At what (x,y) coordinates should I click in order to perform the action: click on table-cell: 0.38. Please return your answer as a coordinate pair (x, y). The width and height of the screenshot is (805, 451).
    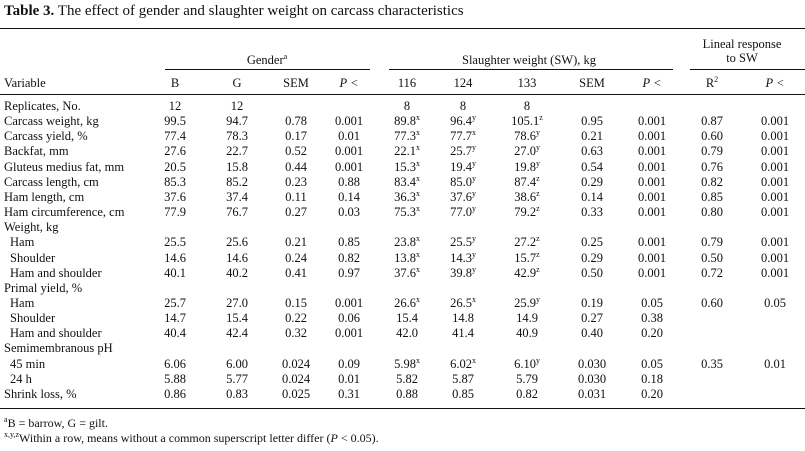
    Looking at the image, I should click on (652, 318).